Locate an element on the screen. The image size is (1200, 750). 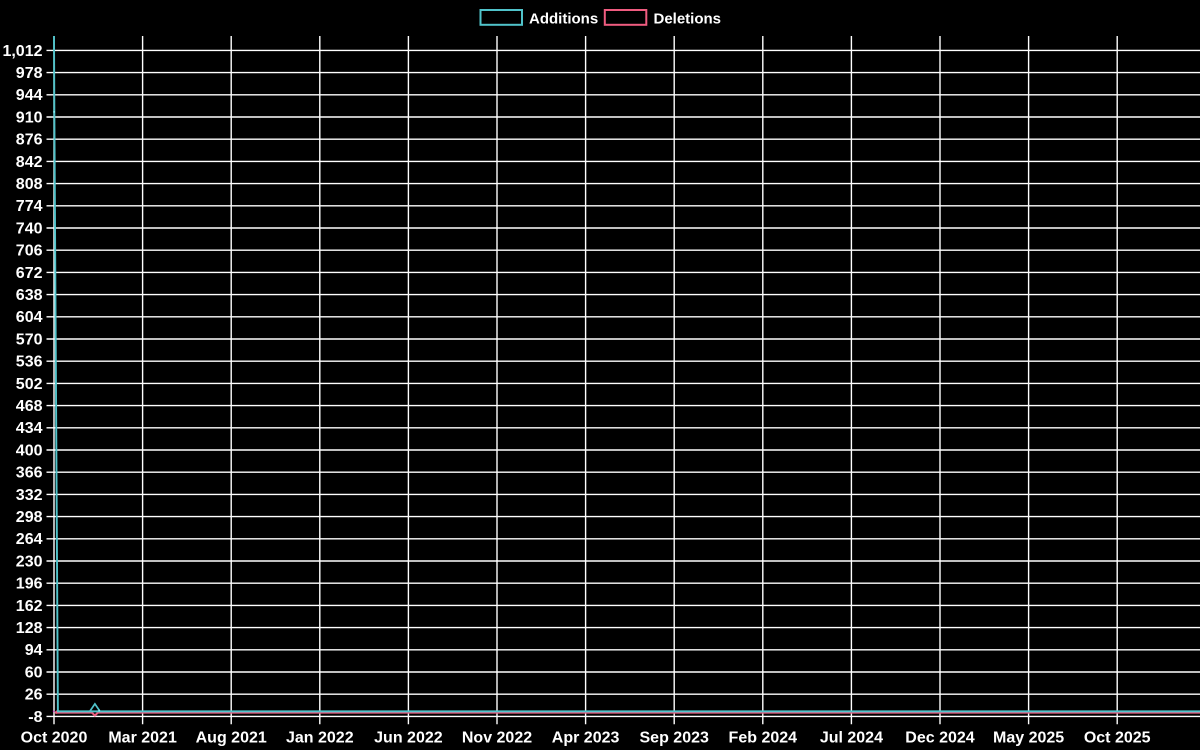
svg-text: 808 is located at coordinates (29, 184).